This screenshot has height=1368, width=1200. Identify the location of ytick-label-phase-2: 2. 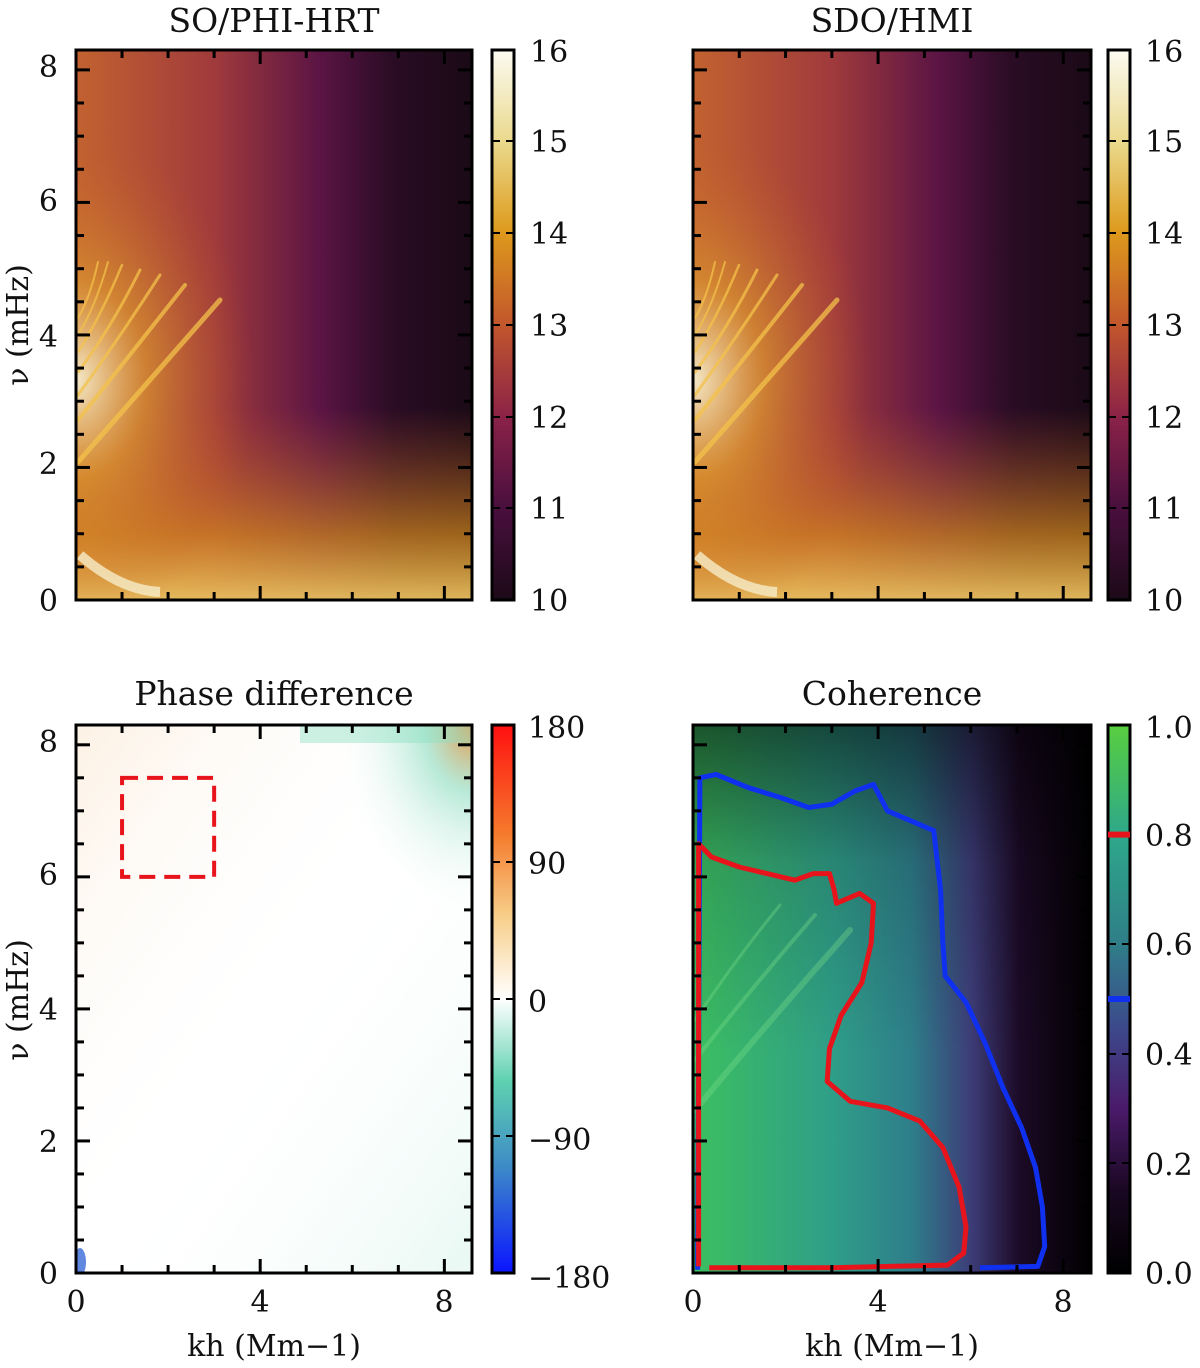
(48, 1142).